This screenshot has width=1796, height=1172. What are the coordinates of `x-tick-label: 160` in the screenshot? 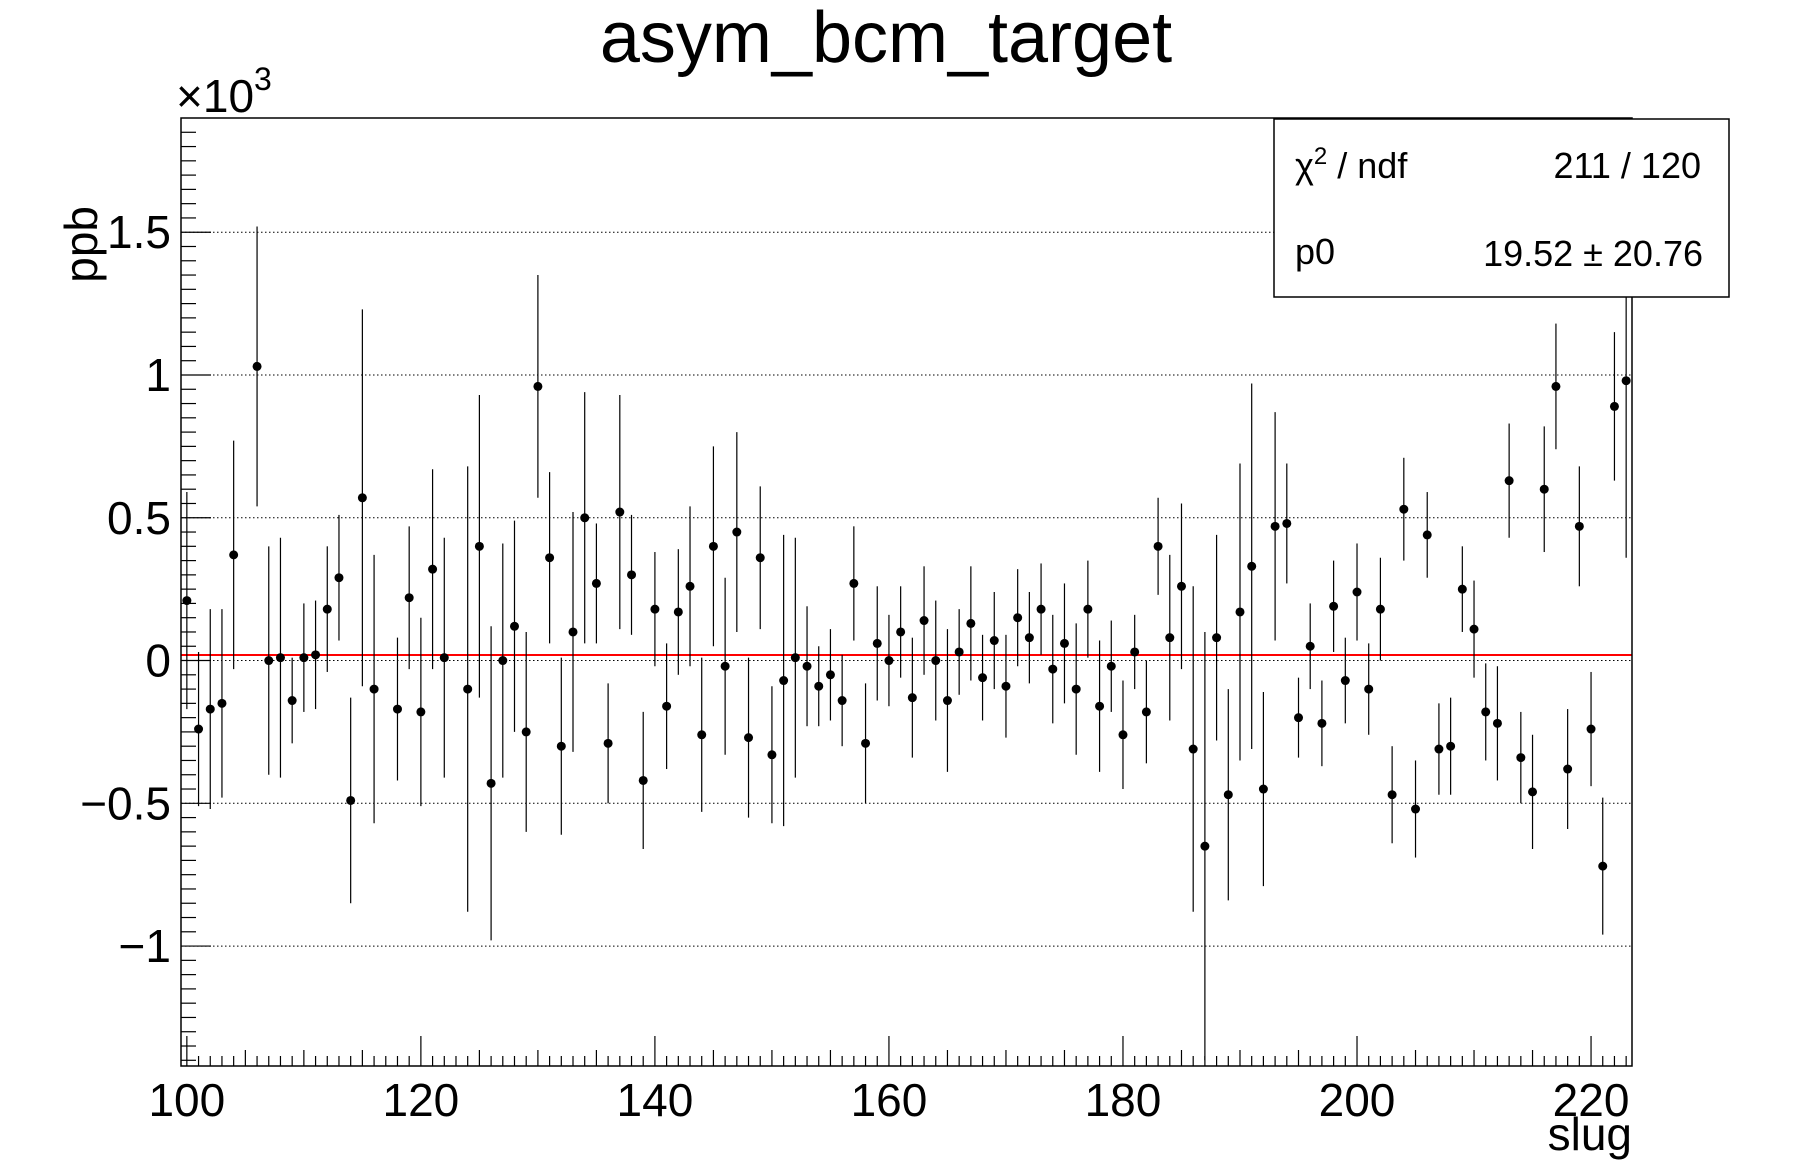 It's located at (889, 1100).